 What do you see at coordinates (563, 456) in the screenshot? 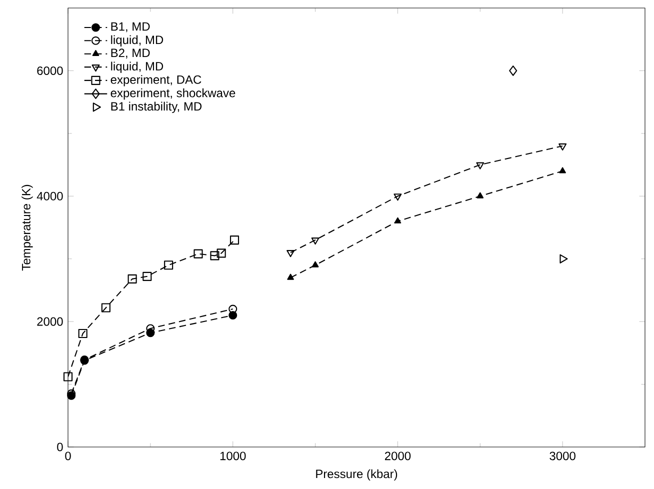
I see `x-tick-label: 3000` at bounding box center [563, 456].